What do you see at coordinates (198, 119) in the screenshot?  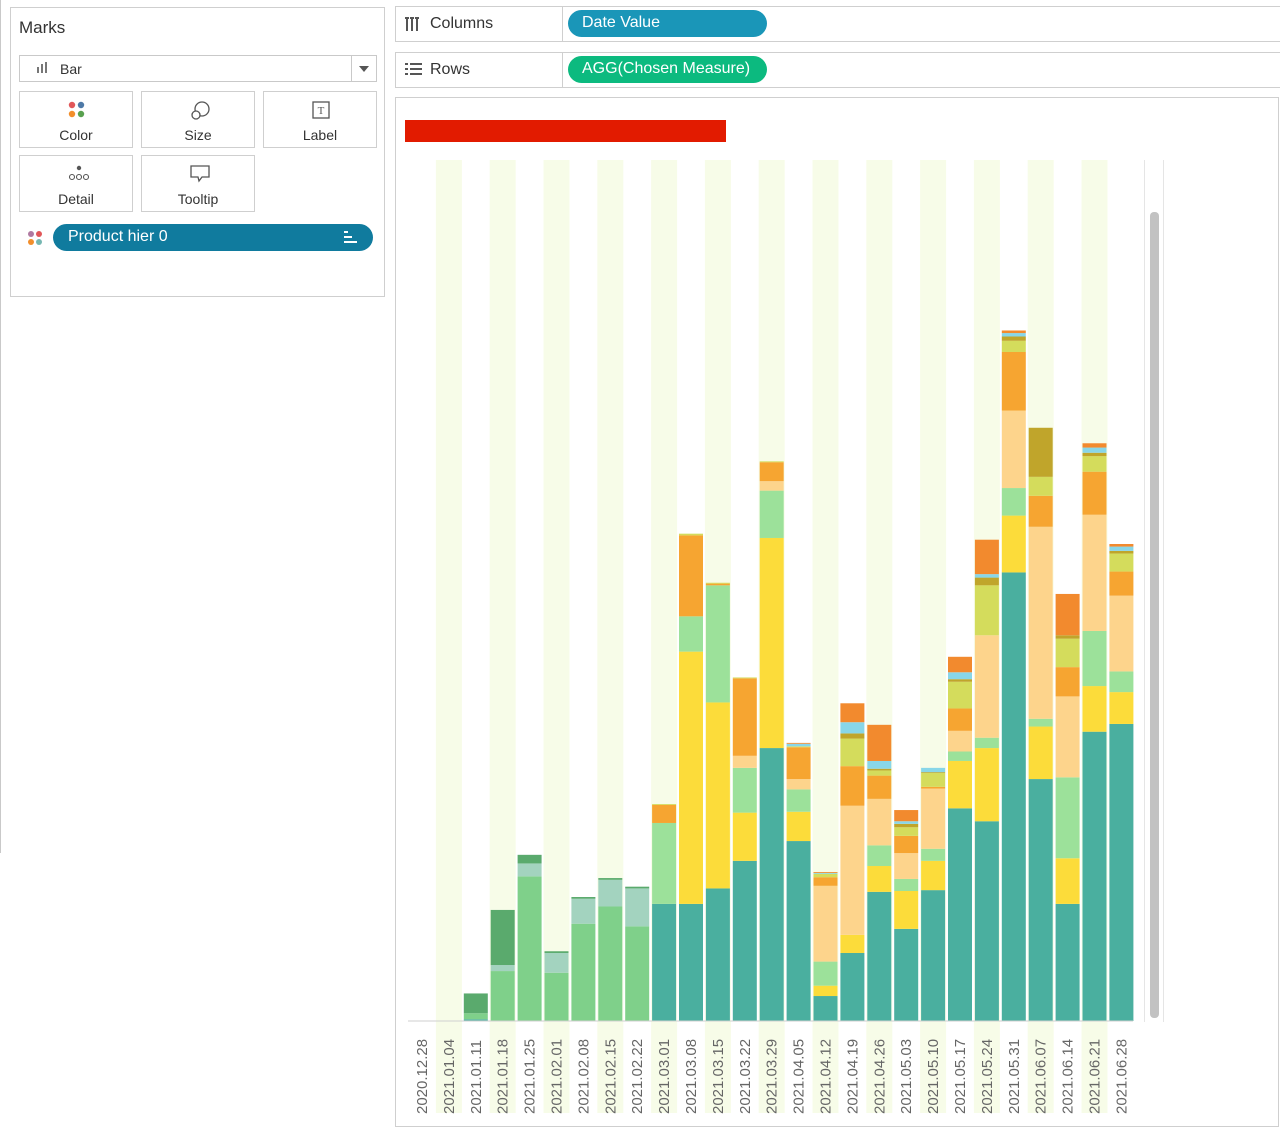 I see `size-button: Size` at bounding box center [198, 119].